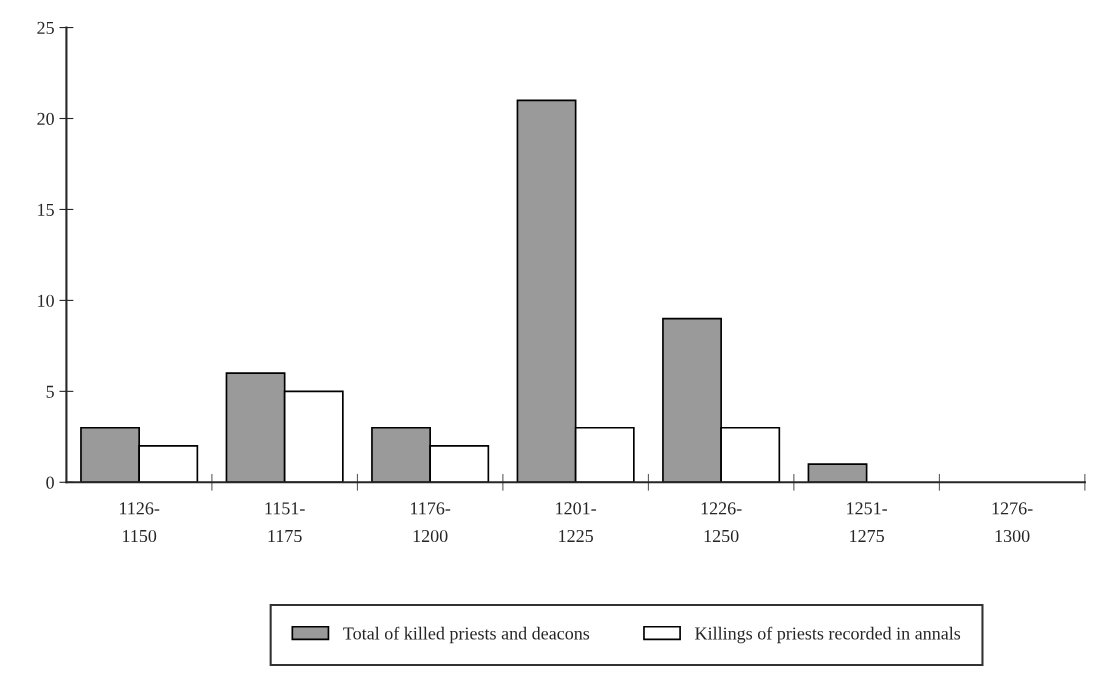 This screenshot has width=1107, height=689. What do you see at coordinates (50, 482) in the screenshot?
I see `y-tick-label: 0` at bounding box center [50, 482].